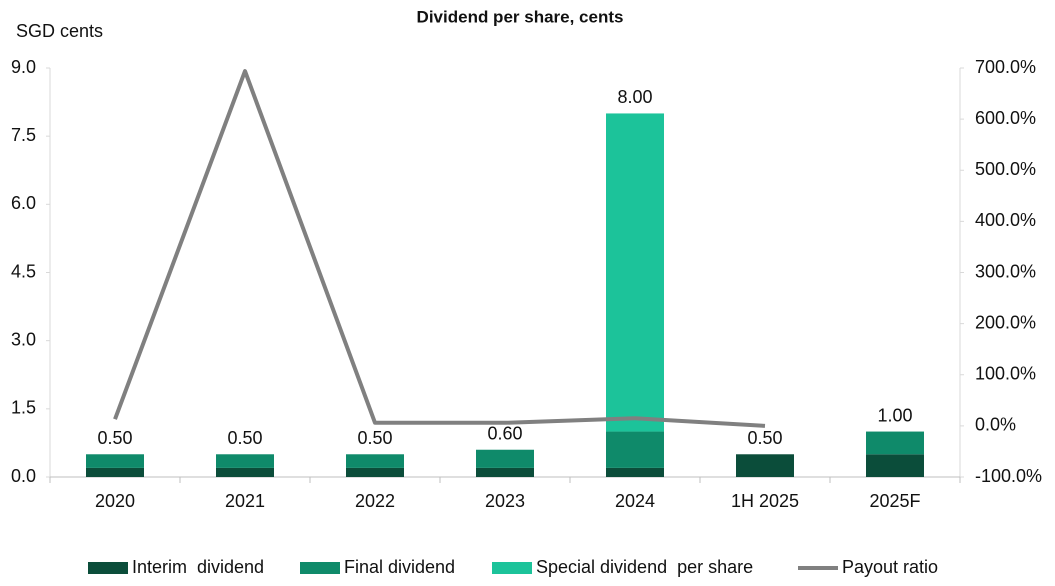 The image size is (1055, 586). Describe the element at coordinates (1008, 476) in the screenshot. I see `y2-tick-label: -100.0%` at that location.